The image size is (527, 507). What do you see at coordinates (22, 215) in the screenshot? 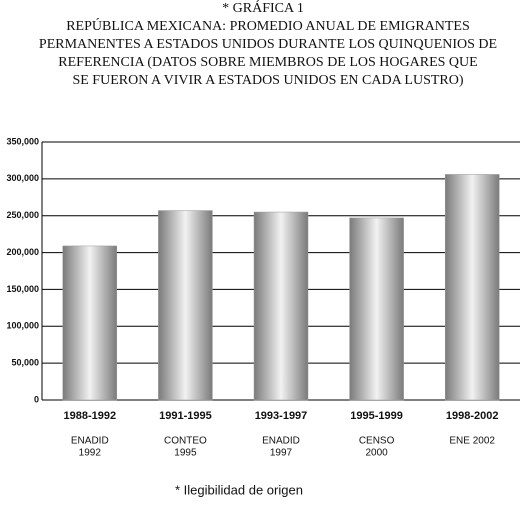
I see `y-tick-label: 250,000` at bounding box center [22, 215].